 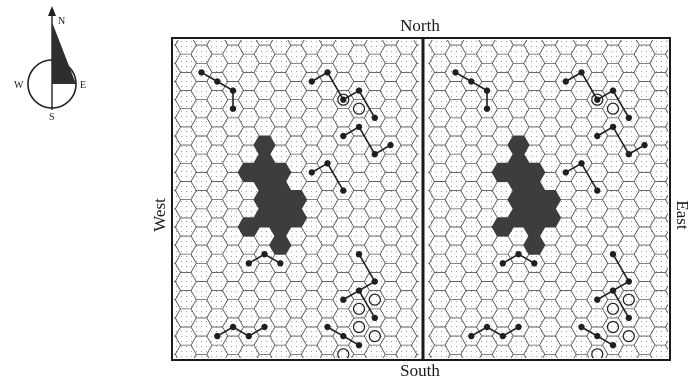 I want to click on compass-west-label: W, so click(x=19, y=85).